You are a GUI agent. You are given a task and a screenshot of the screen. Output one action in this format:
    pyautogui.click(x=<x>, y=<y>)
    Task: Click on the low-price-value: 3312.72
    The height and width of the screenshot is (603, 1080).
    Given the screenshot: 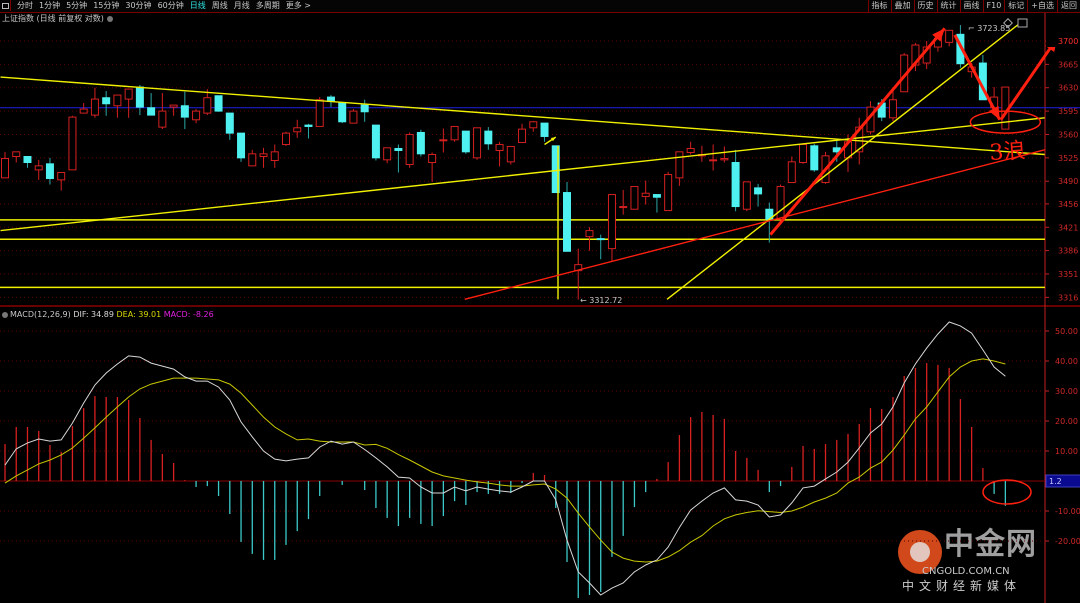 What is the action you would take?
    pyautogui.click(x=605, y=300)
    